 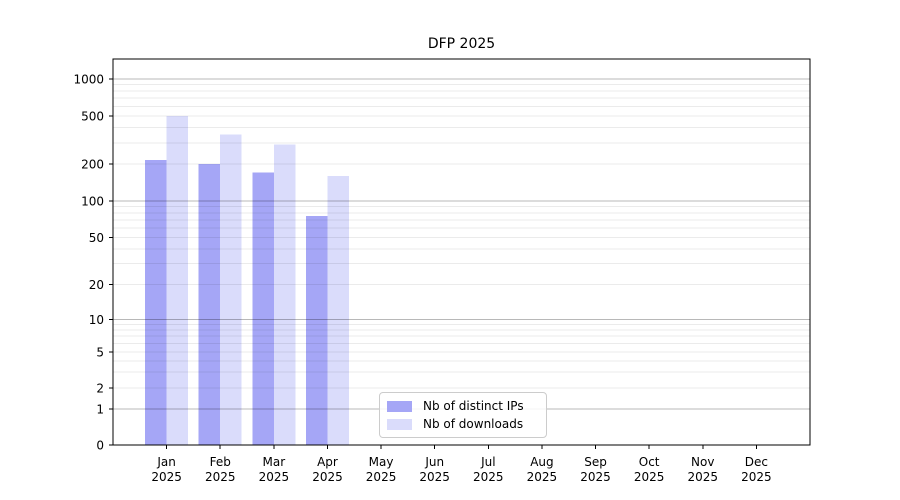 I want to click on chart-title: DFP 2025, so click(x=461, y=44).